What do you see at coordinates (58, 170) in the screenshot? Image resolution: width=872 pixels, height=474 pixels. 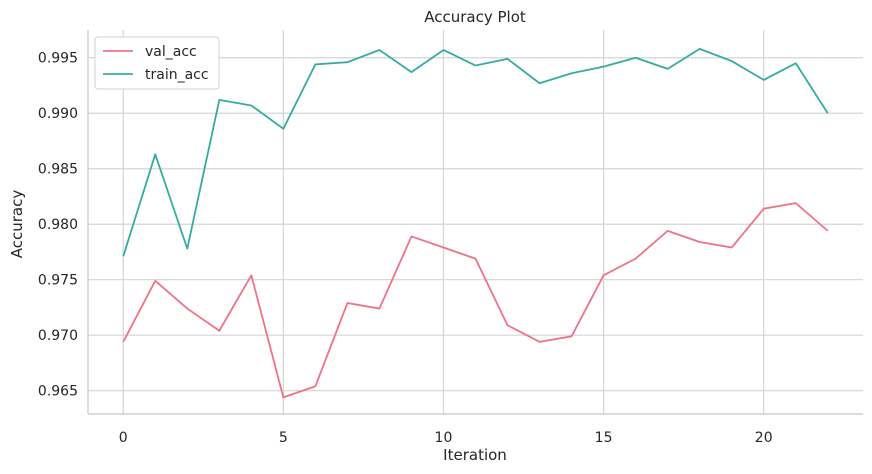 I see `y-tick-label: 0.985` at bounding box center [58, 170].